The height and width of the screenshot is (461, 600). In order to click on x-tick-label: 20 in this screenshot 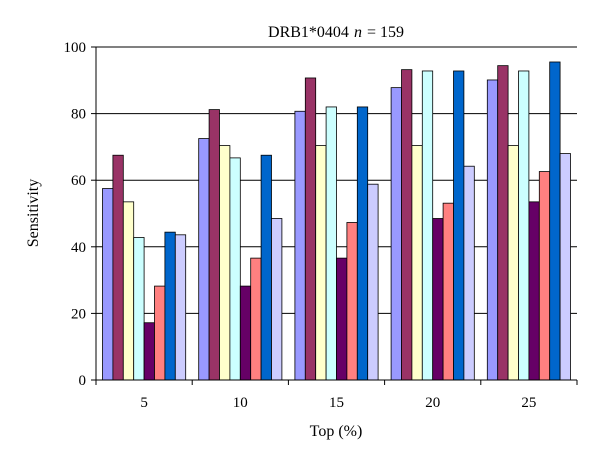, I will do `click(432, 403)`.